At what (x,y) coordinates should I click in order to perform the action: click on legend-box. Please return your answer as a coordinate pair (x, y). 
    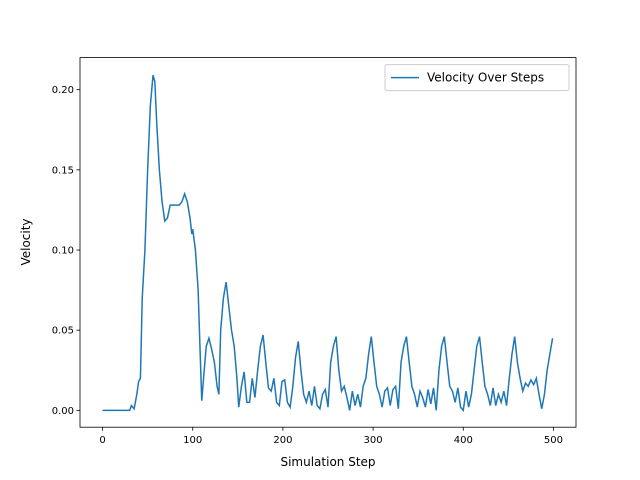
    Looking at the image, I should click on (477, 78).